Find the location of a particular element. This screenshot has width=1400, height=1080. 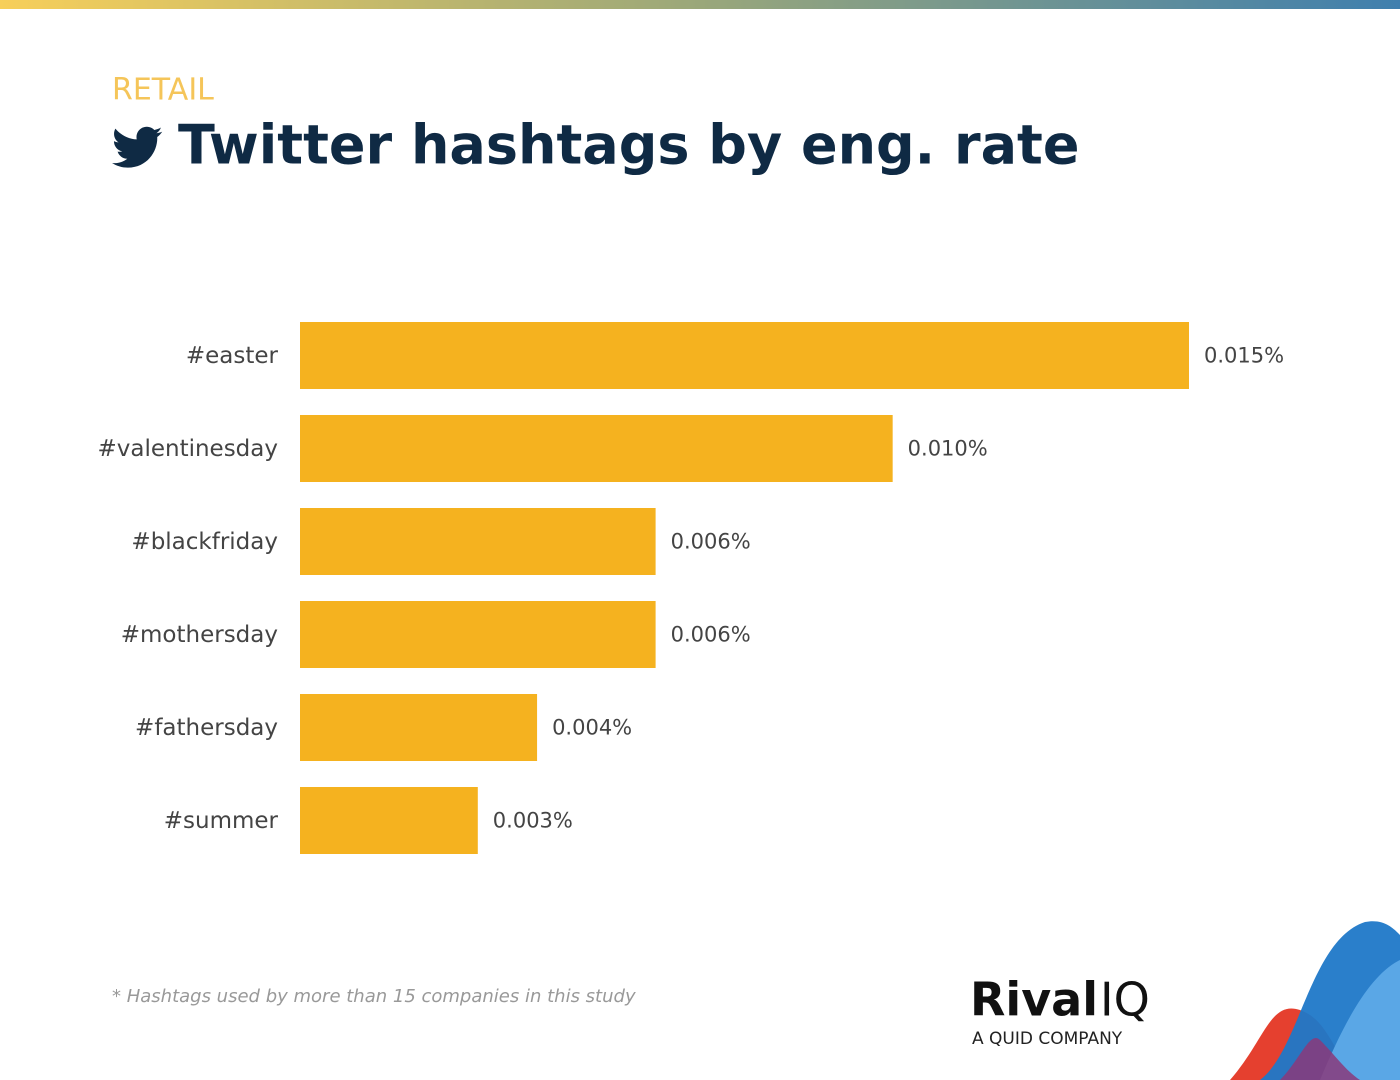

top-bar is located at coordinates (700, 4).